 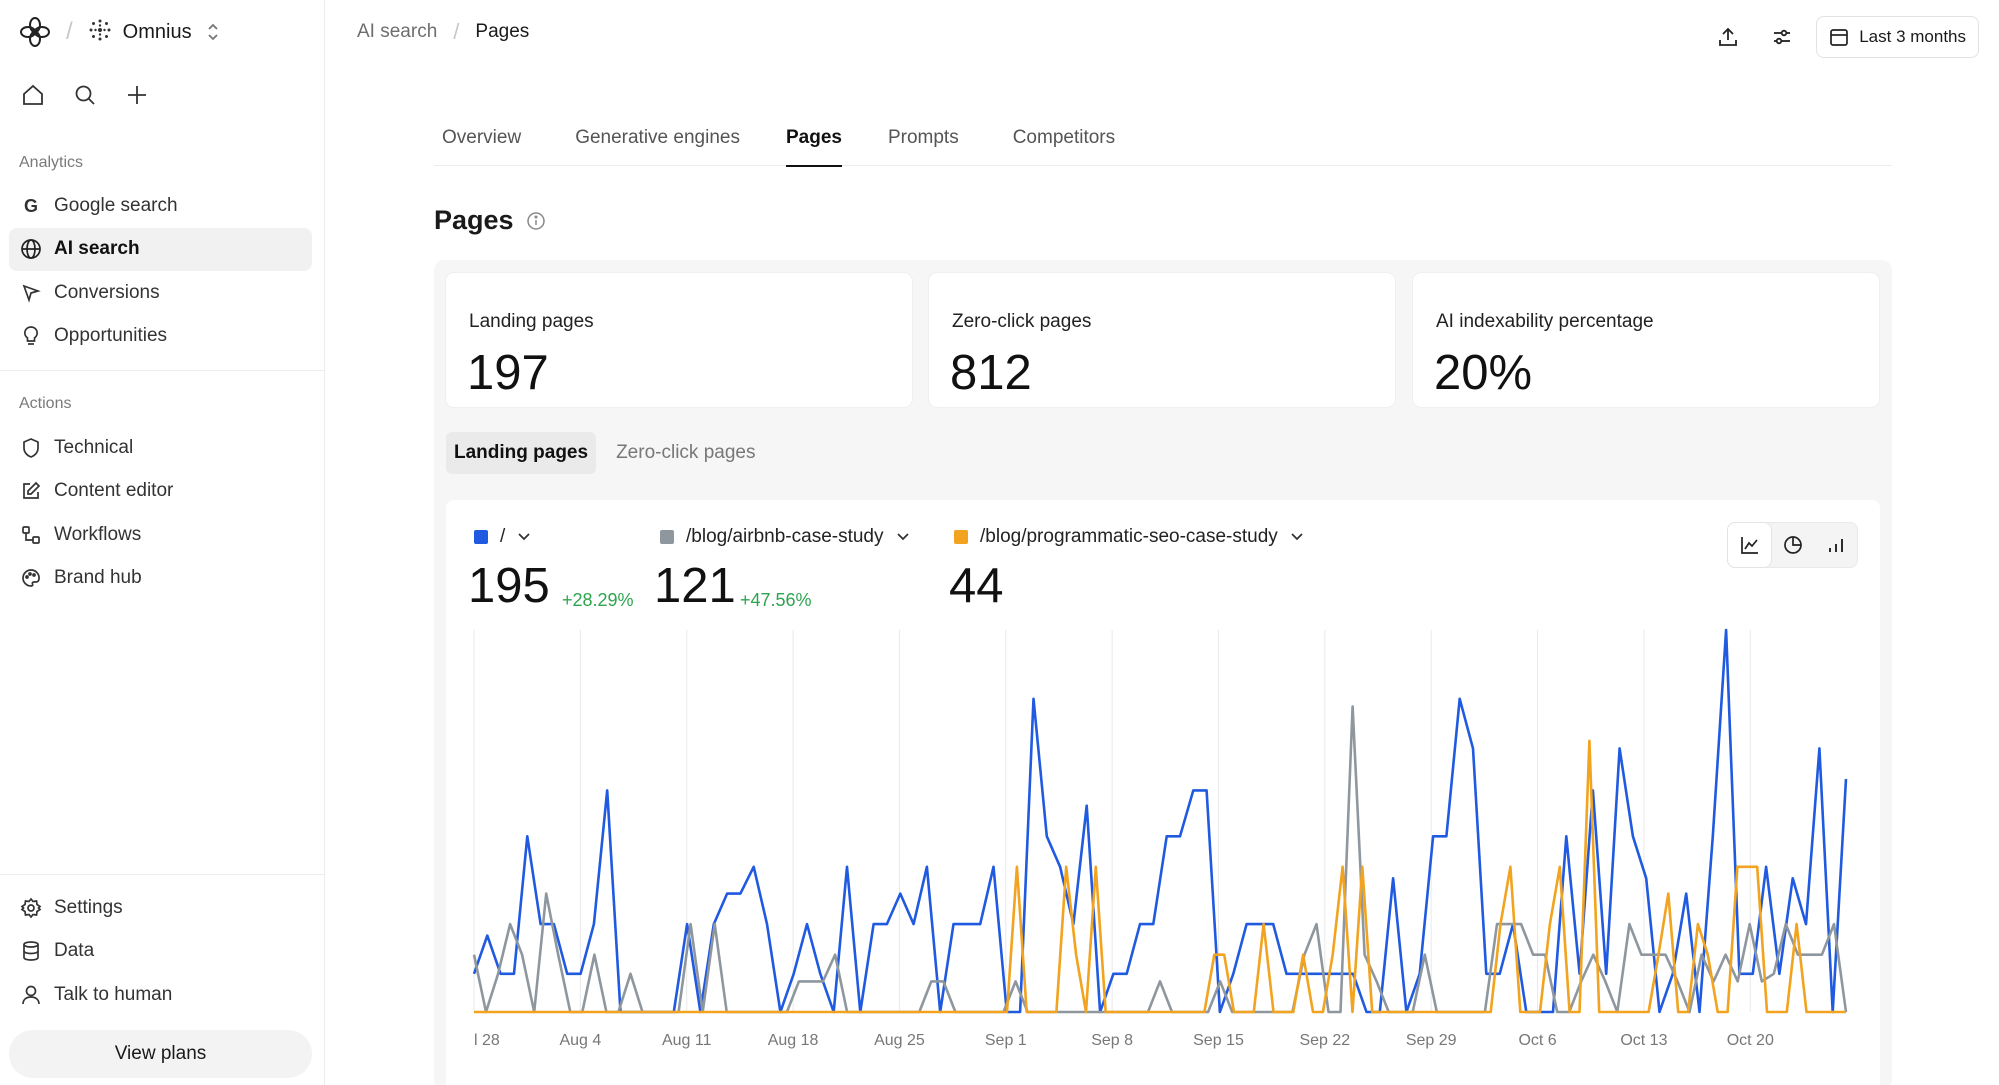 What do you see at coordinates (580, 1040) in the screenshot?
I see `x-tick-label: Aug 4` at bounding box center [580, 1040].